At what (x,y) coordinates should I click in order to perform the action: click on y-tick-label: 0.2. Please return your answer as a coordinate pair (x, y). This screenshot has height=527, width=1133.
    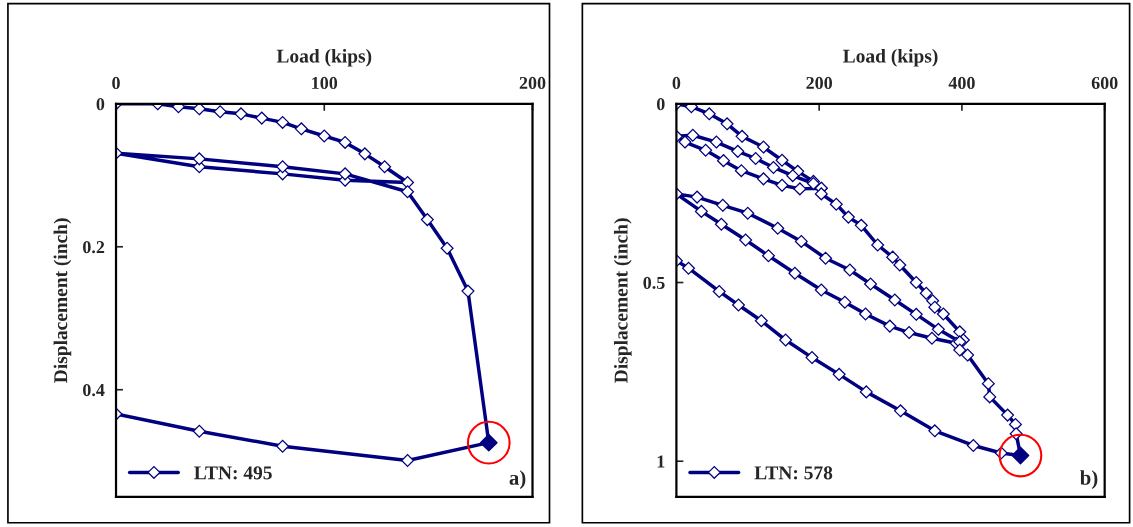
    Looking at the image, I should click on (94, 247).